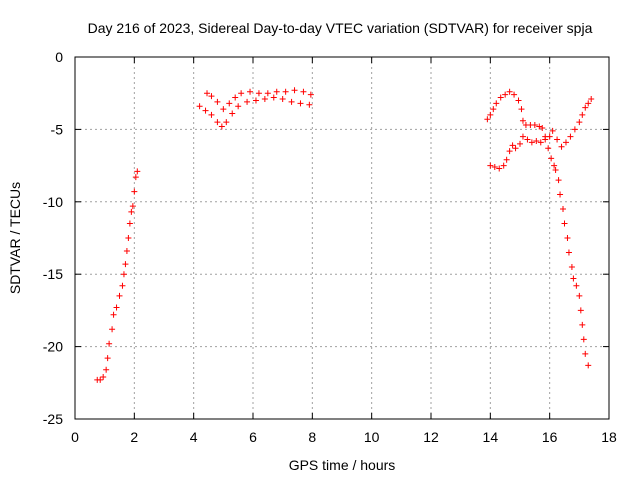 This screenshot has width=640, height=480. I want to click on x-tick-label: 4, so click(194, 437).